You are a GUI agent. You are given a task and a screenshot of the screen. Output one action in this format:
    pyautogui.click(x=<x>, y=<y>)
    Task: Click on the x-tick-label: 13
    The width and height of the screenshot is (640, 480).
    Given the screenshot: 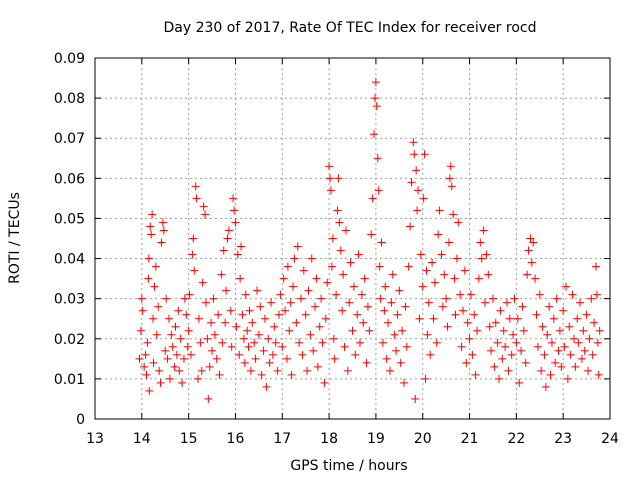 What is the action you would take?
    pyautogui.click(x=95, y=439)
    